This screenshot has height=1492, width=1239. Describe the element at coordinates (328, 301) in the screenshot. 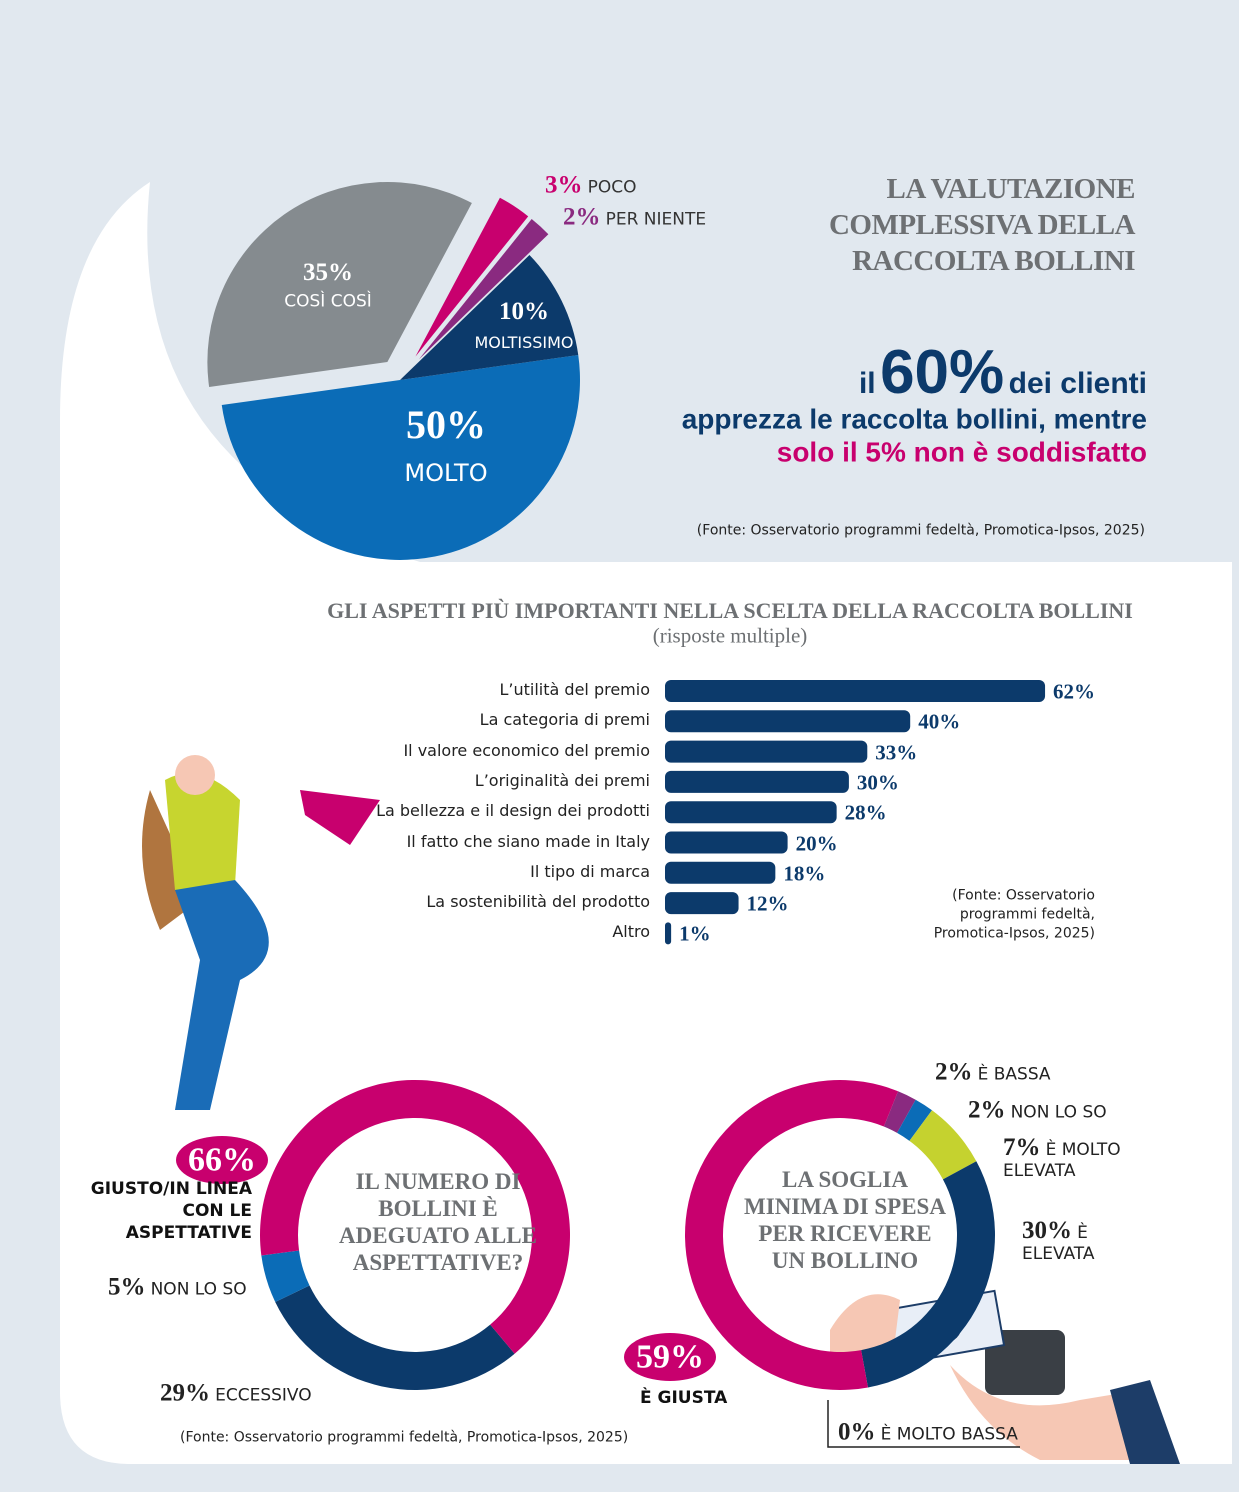

I see `category-label: COSÌ COSÌ` at that location.